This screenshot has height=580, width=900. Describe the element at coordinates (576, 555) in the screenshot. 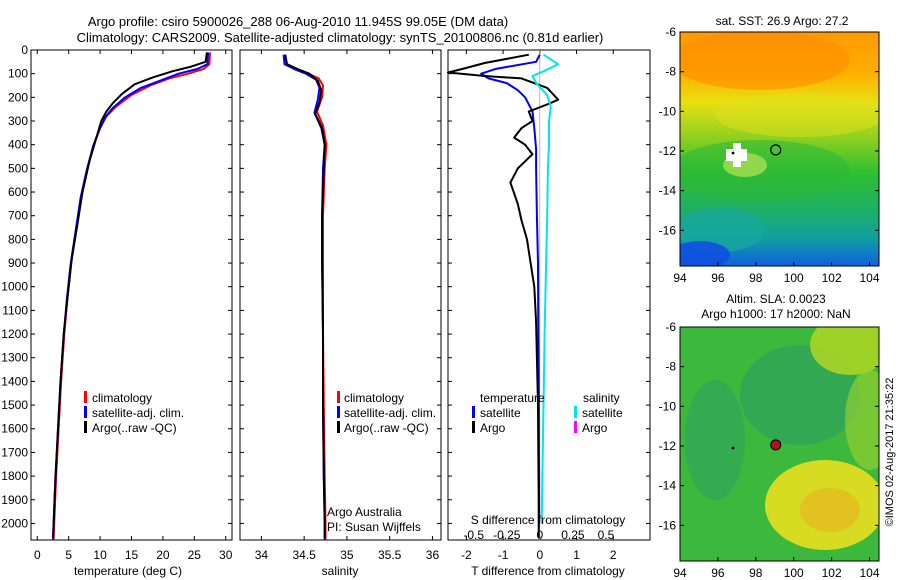

I see `x-tick-label: 1` at that location.